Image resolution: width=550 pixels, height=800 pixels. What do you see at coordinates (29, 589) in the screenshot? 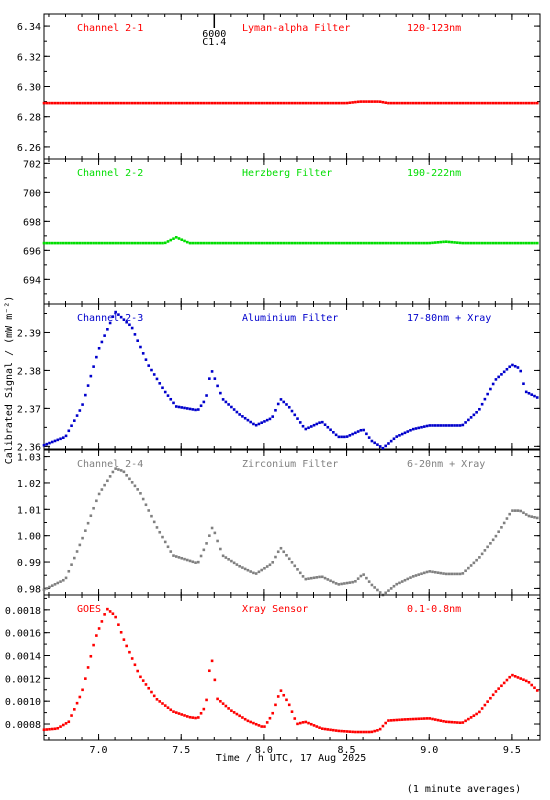
I see `y-tick-label: 0.98` at bounding box center [29, 589].